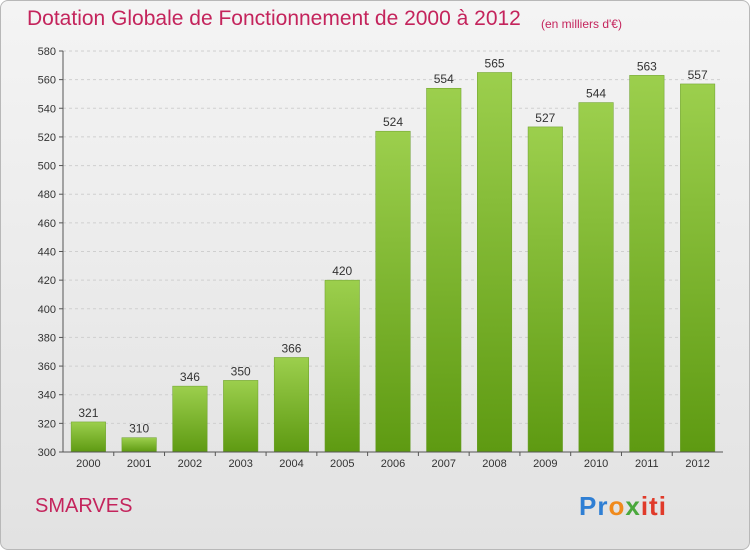 This screenshot has height=550, width=750. What do you see at coordinates (393, 122) in the screenshot?
I see `bar-value-label: 524` at bounding box center [393, 122].